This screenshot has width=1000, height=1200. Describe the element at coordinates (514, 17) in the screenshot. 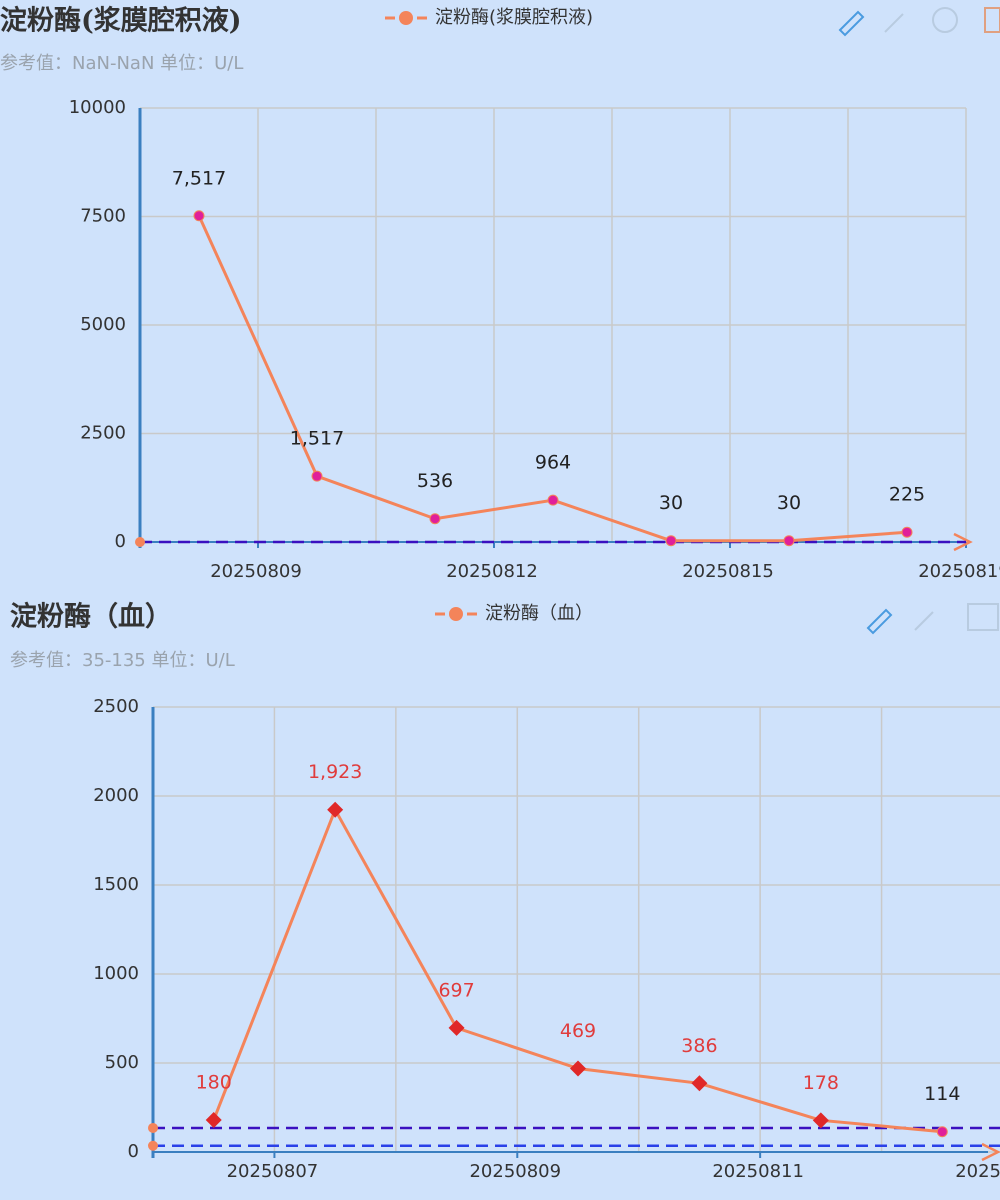

I see `legend-label: 淀粉酶(浆膜腔积液)` at that location.